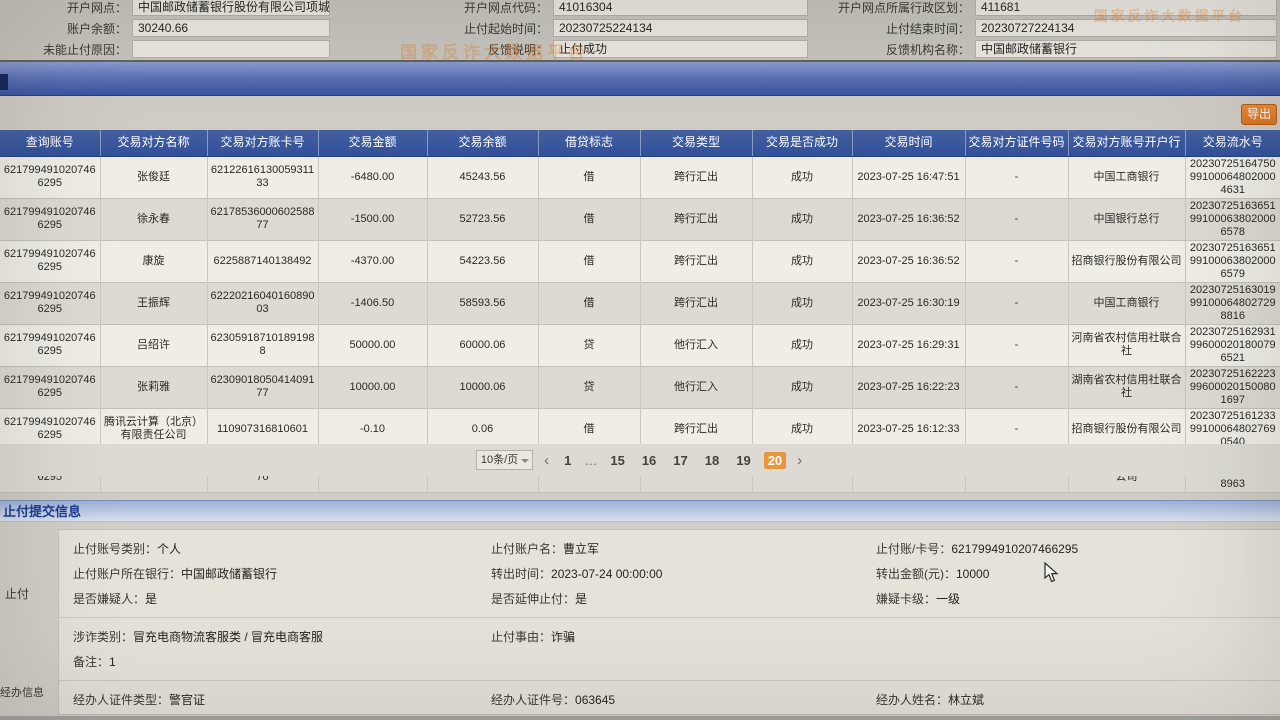 The image size is (1280, 720). Describe the element at coordinates (973, 574) in the screenshot. I see `field-value: 10000` at that location.